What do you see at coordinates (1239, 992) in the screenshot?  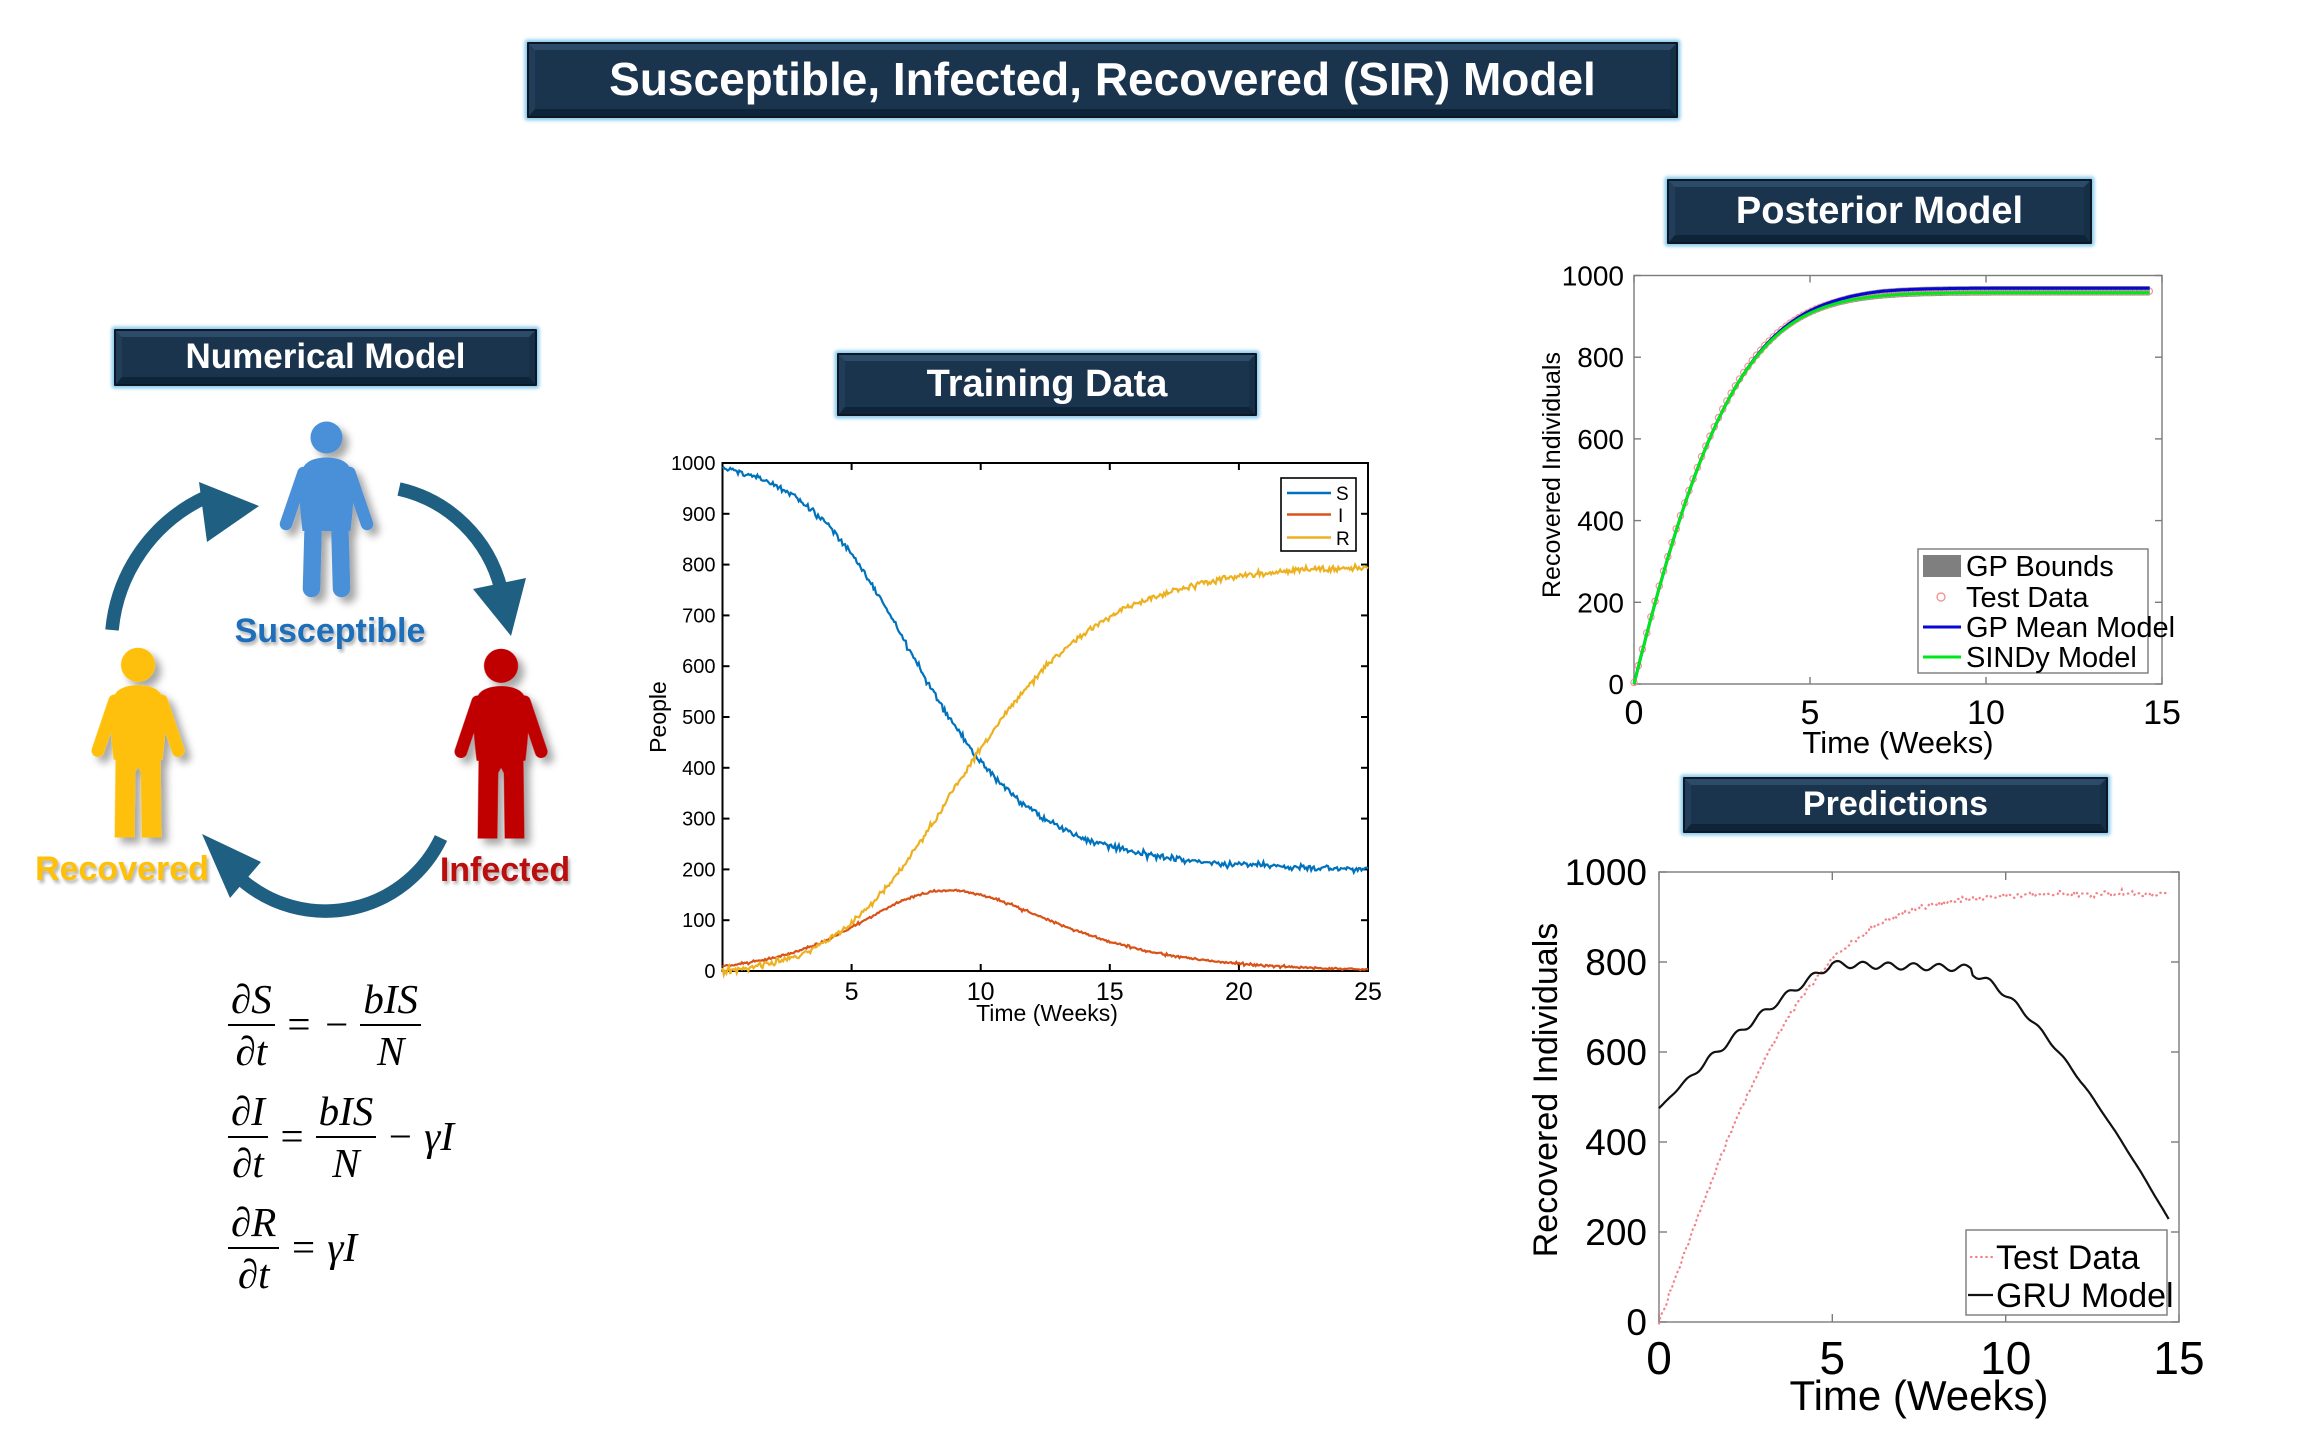 I see `svg-text: 20` at bounding box center [1239, 992].